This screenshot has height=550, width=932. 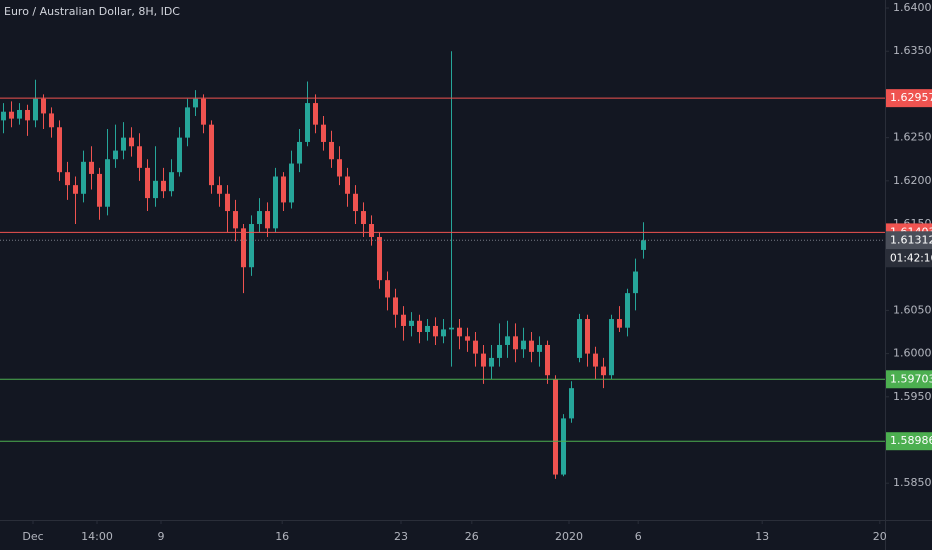 I want to click on countdown-box, so click(x=909, y=258).